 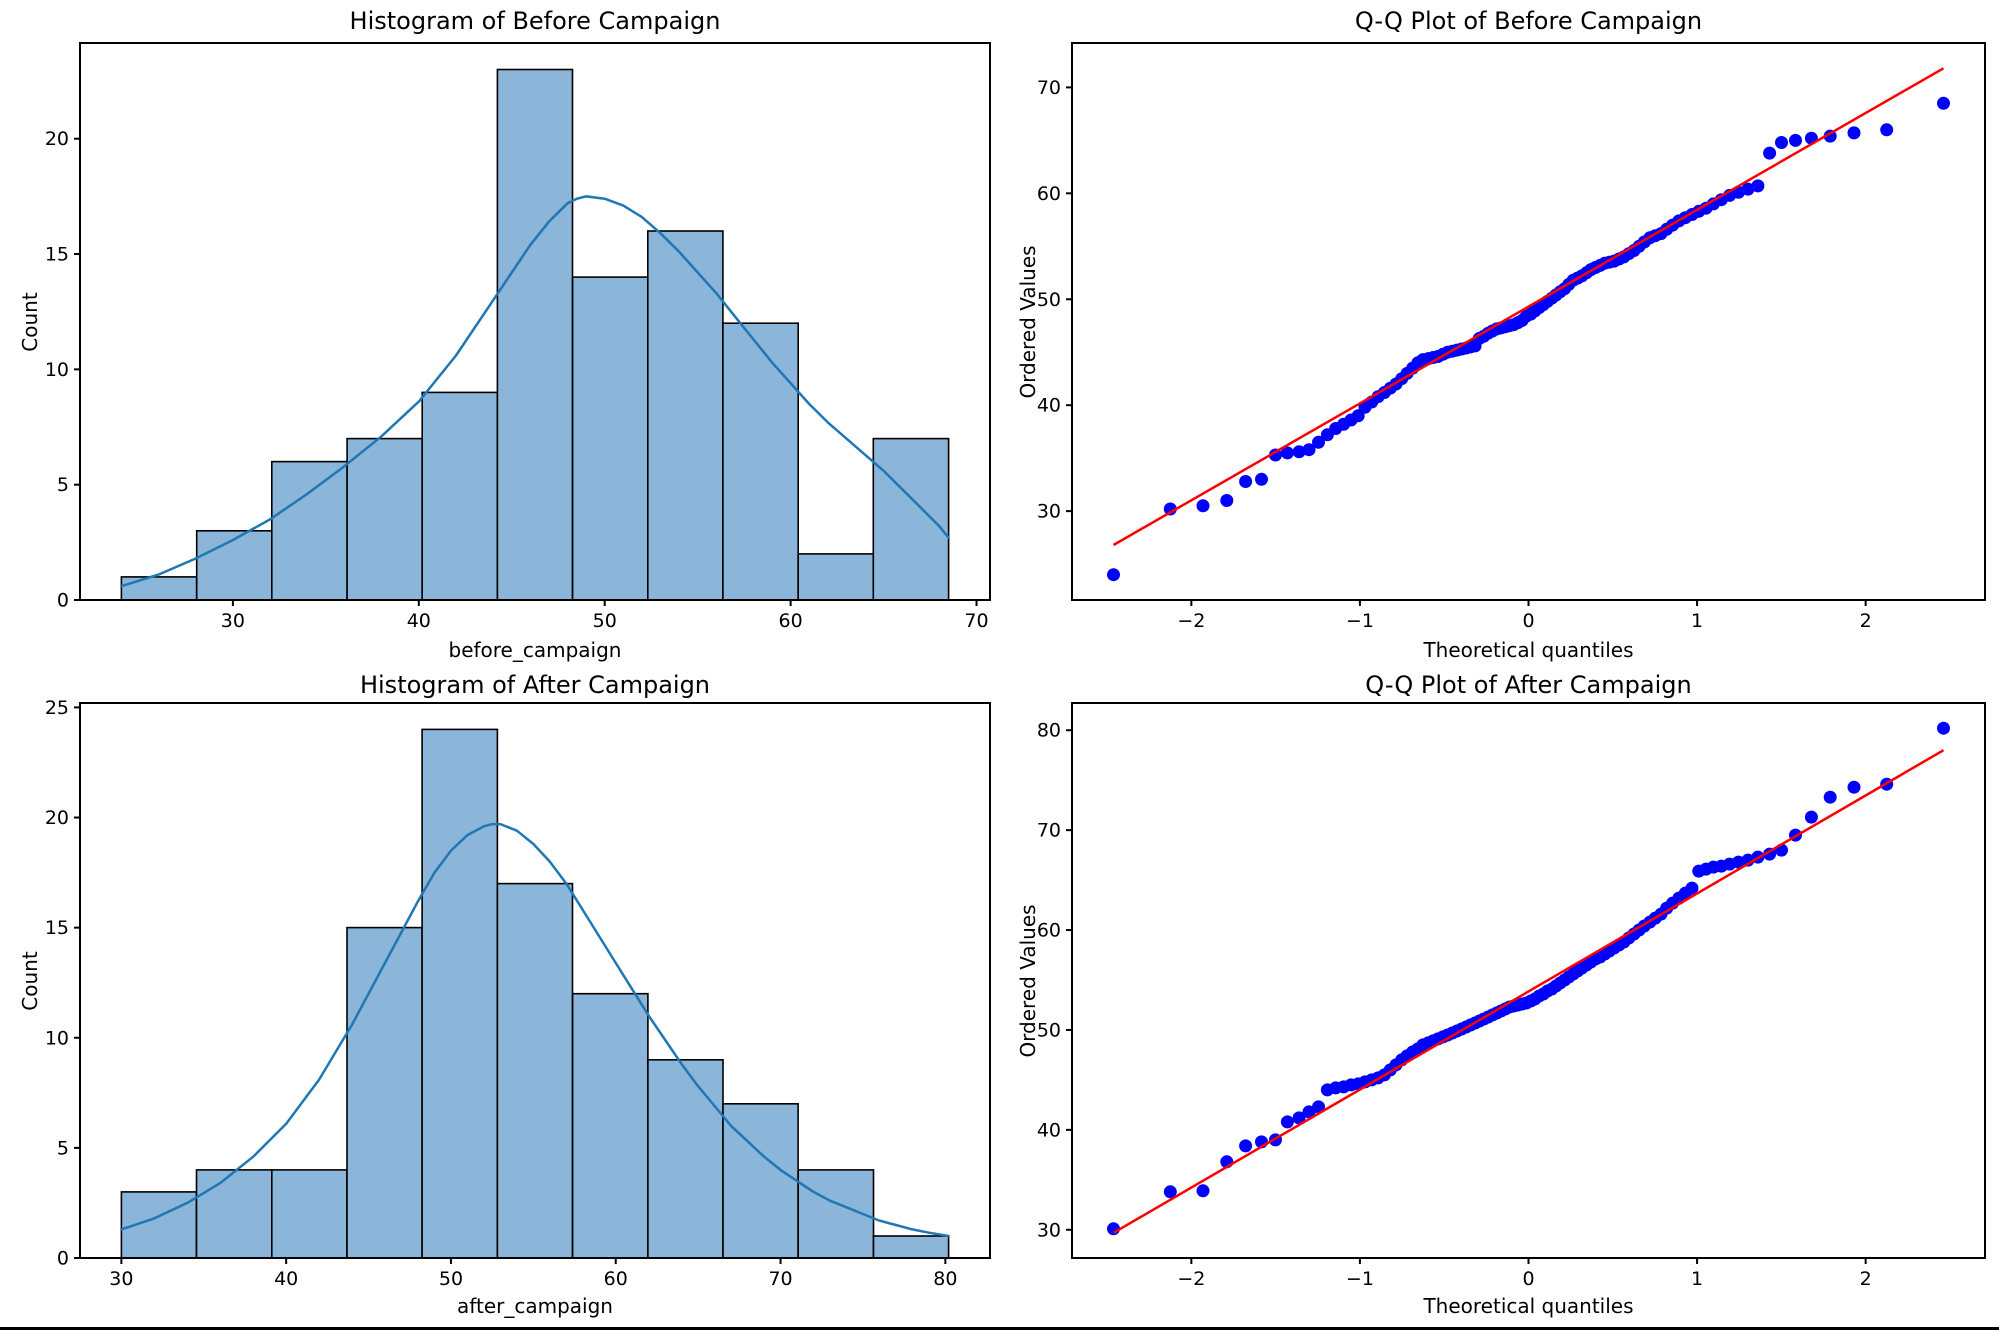 What do you see at coordinates (121, 1279) in the screenshot?
I see `x-tick-label: 30` at bounding box center [121, 1279].